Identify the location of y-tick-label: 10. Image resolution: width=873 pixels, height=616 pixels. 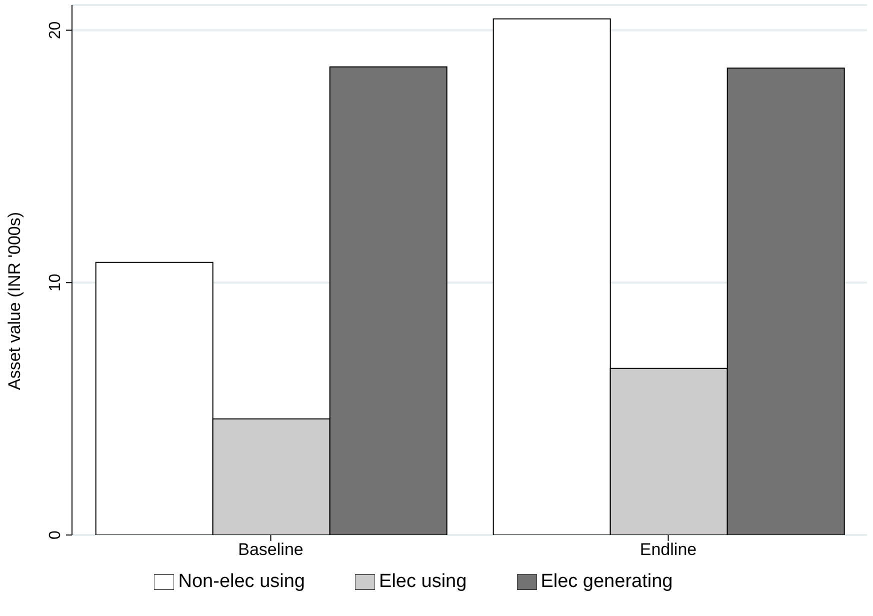
(55, 283).